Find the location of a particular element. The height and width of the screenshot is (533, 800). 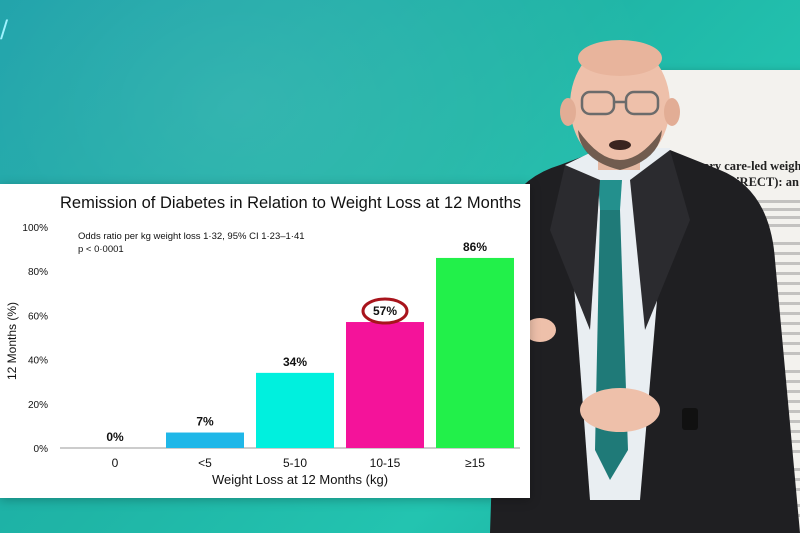

data-label: 86% is located at coordinates (475, 247).